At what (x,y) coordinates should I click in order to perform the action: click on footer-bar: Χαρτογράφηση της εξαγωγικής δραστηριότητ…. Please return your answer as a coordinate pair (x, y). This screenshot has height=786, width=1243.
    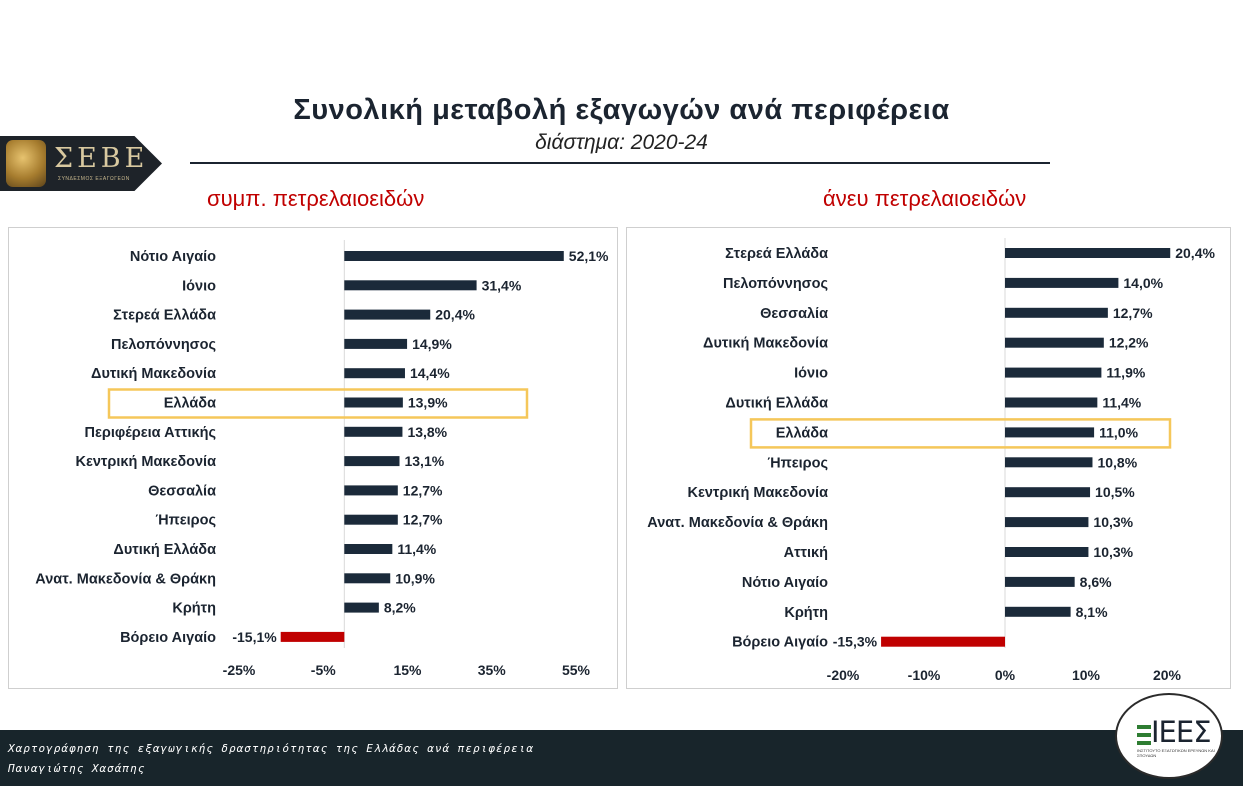
    Looking at the image, I should click on (621, 758).